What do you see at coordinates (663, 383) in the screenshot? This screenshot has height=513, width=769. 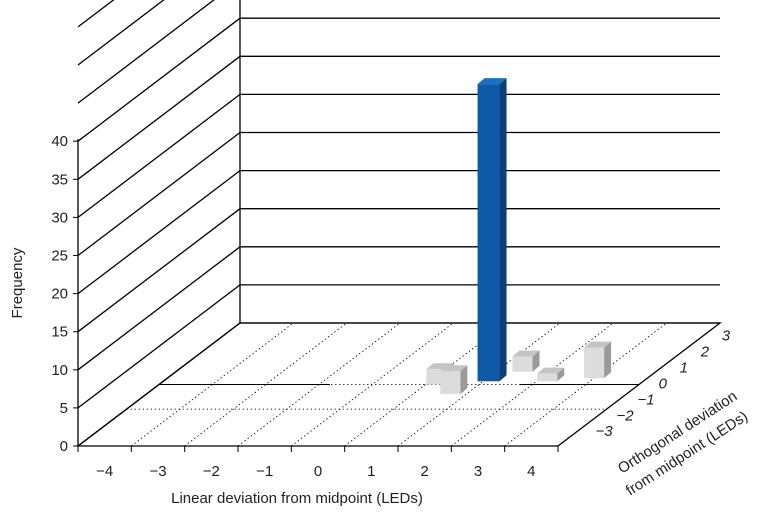 I see `z-tick-label: 0` at bounding box center [663, 383].